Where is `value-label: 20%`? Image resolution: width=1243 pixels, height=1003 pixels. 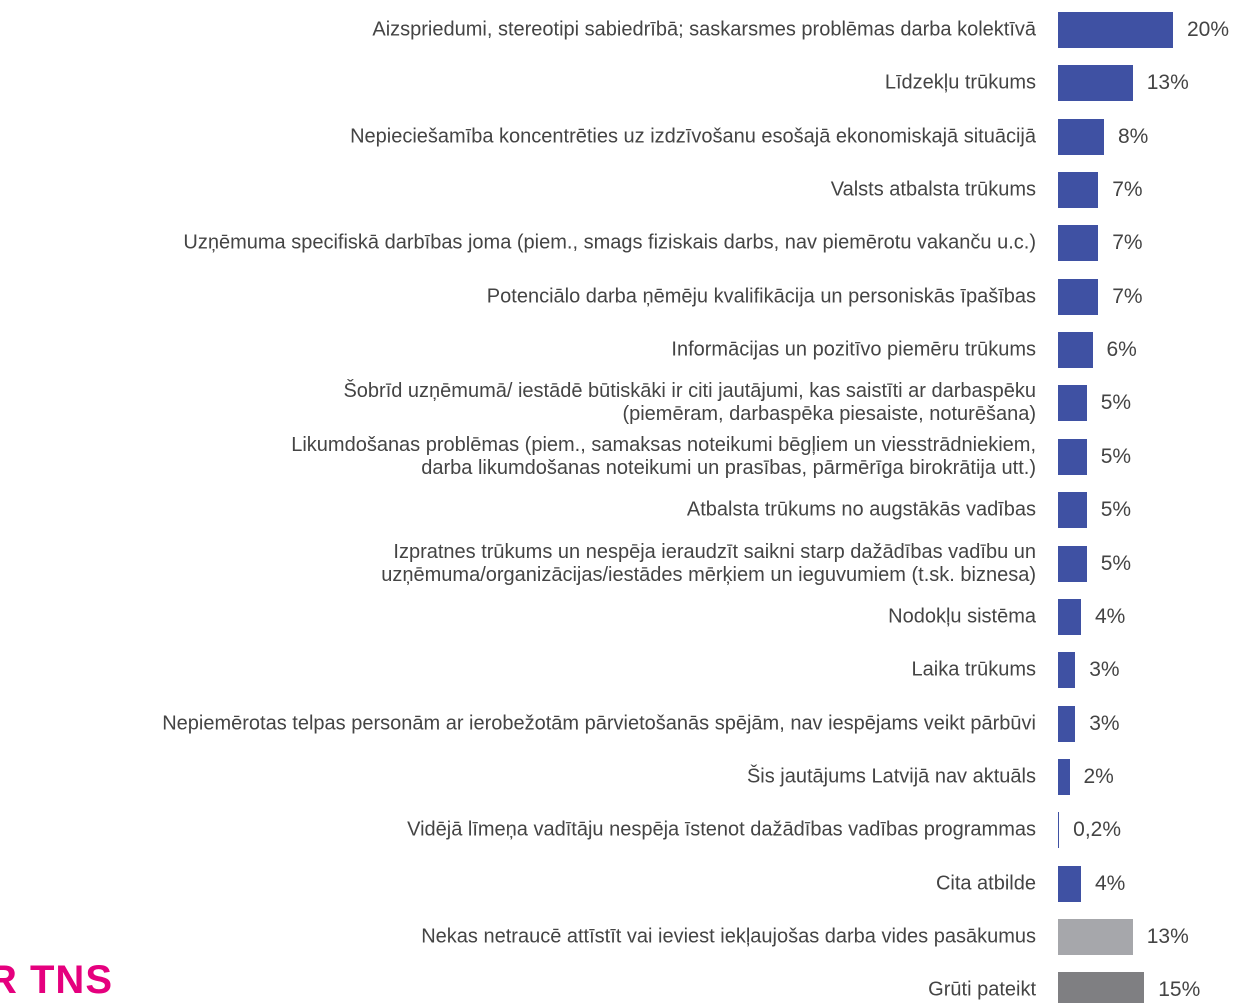
value-label: 20% is located at coordinates (1208, 29).